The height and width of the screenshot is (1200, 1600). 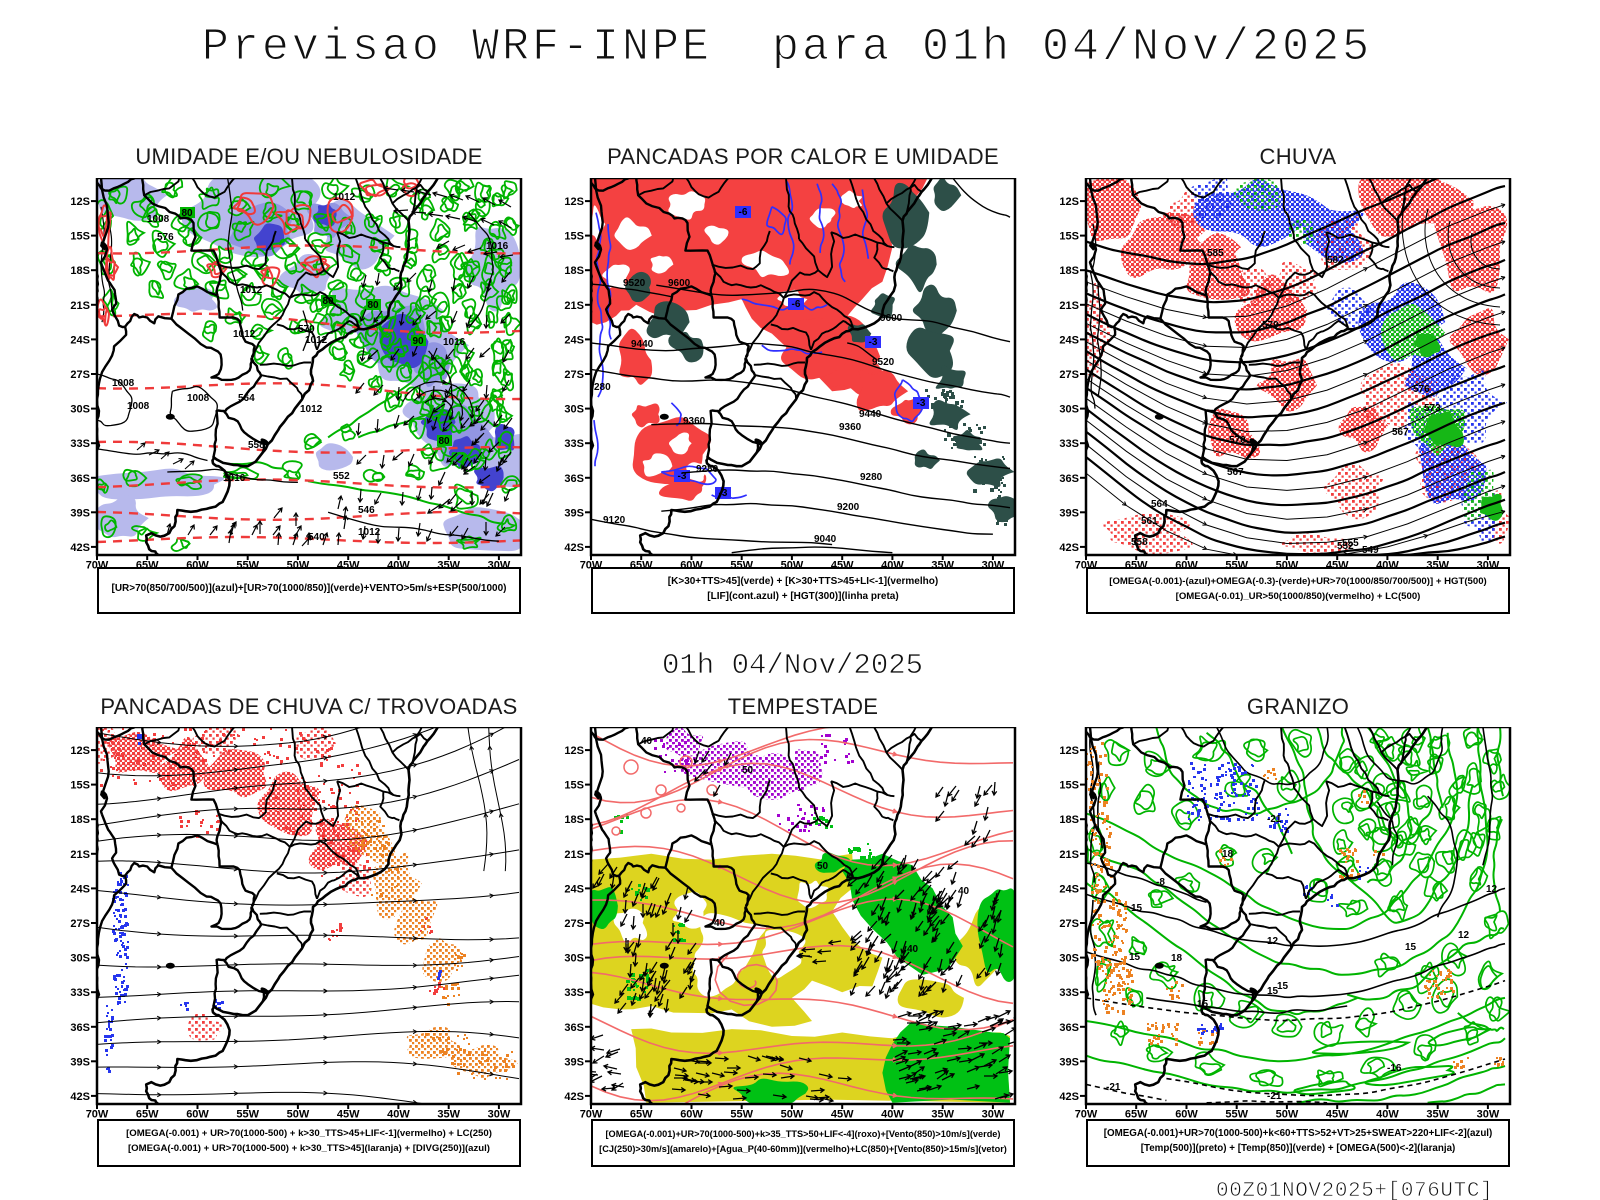 I want to click on svg-text: 9360, so click(x=694, y=421).